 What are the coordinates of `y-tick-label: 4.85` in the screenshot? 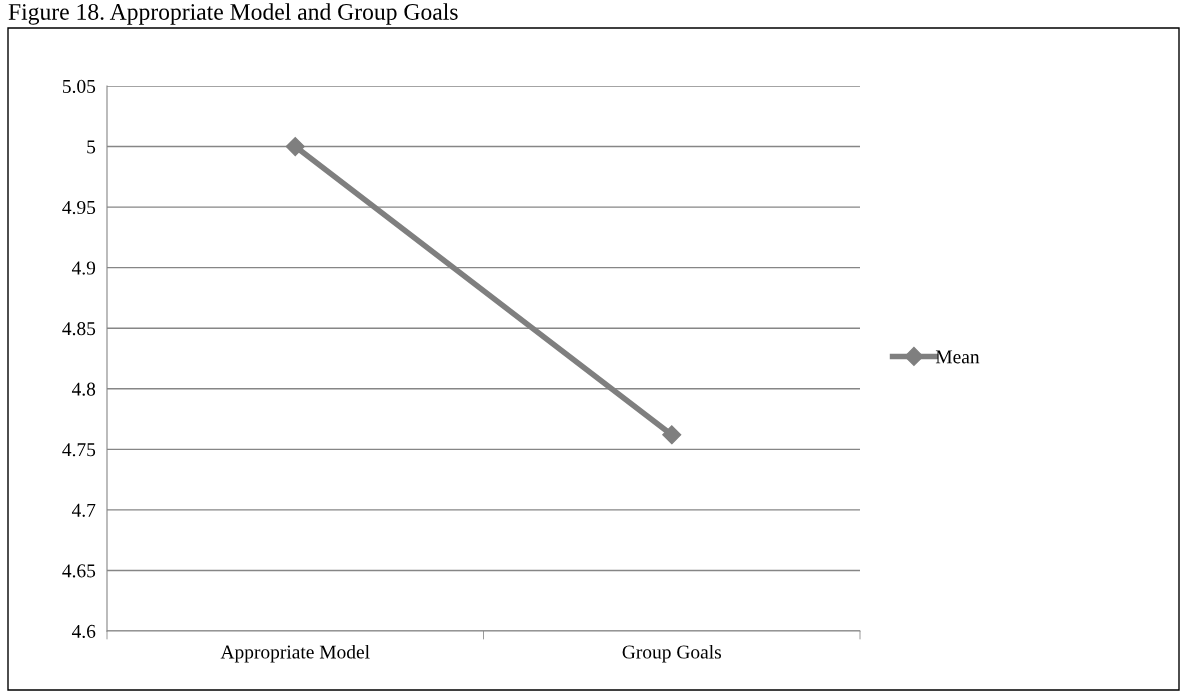 It's located at (79, 329).